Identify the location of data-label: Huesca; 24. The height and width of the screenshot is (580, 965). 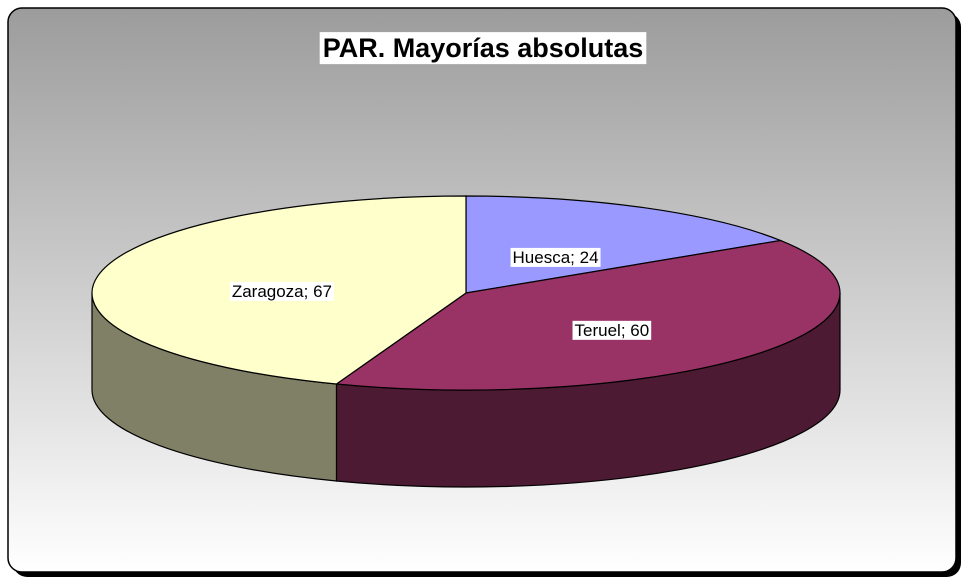
(556, 257).